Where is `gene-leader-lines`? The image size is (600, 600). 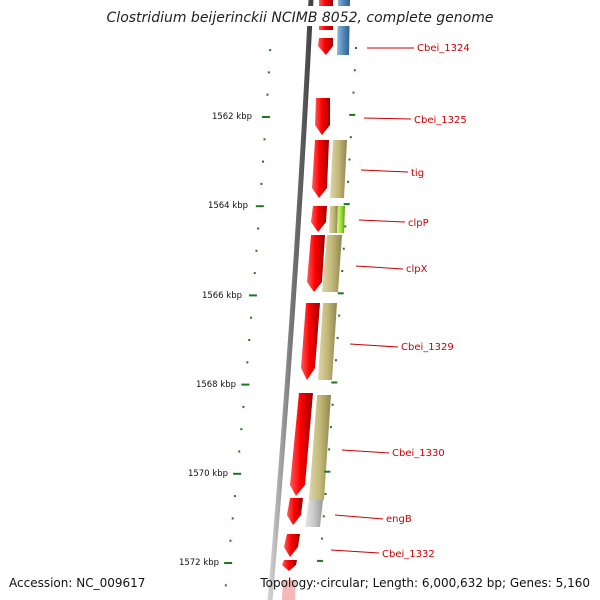 gene-leader-lines is located at coordinates (372, 300).